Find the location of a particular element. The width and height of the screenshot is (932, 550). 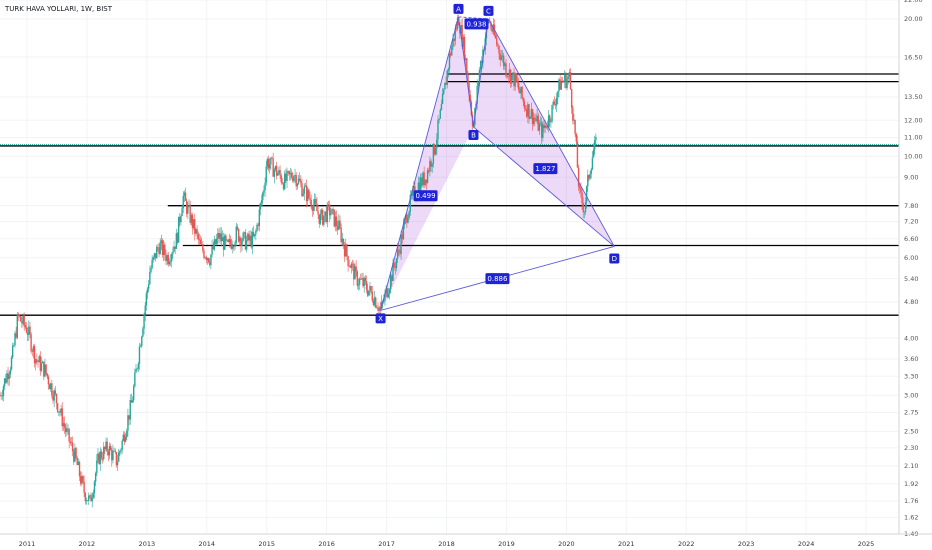

x-tick-label: 2021 is located at coordinates (626, 544).